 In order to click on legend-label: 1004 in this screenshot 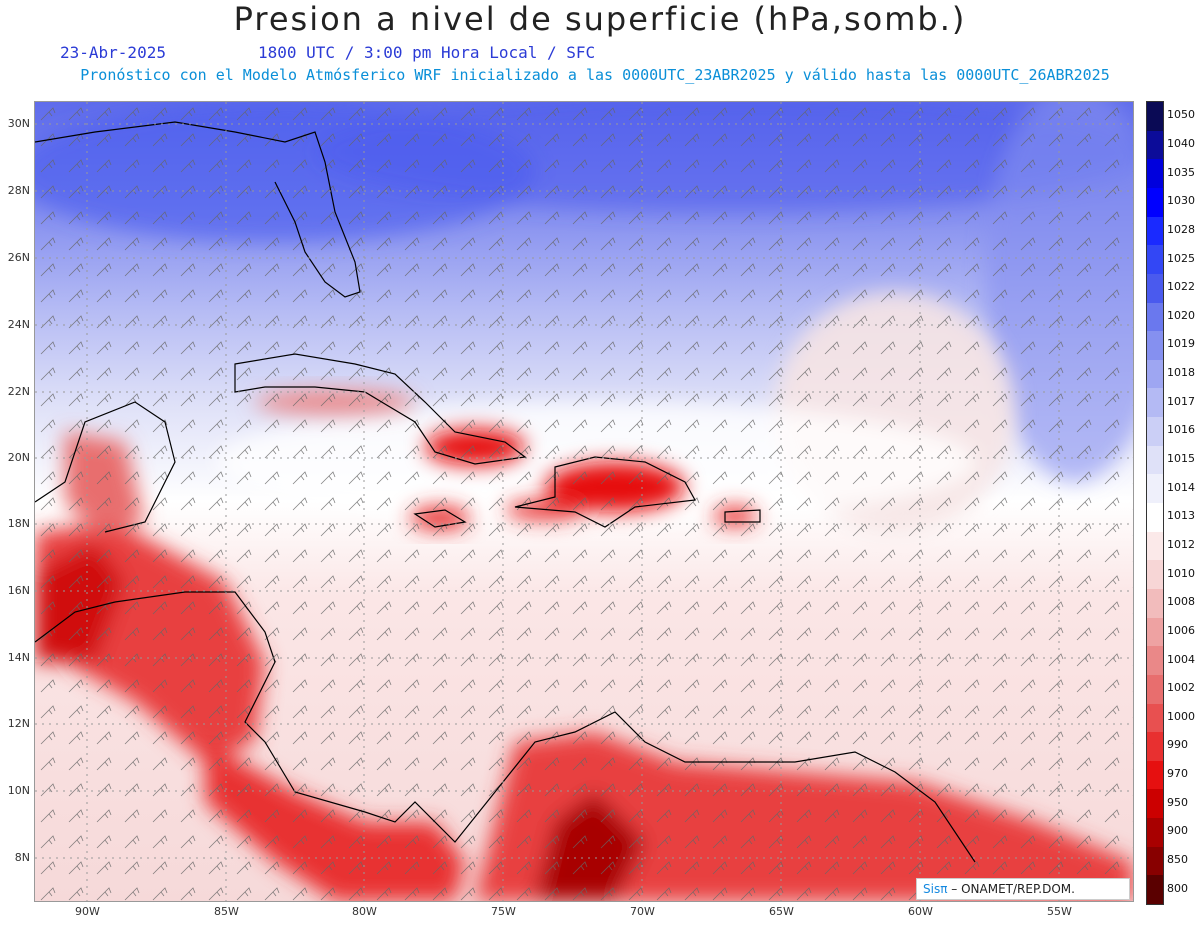, I will do `click(1181, 659)`.